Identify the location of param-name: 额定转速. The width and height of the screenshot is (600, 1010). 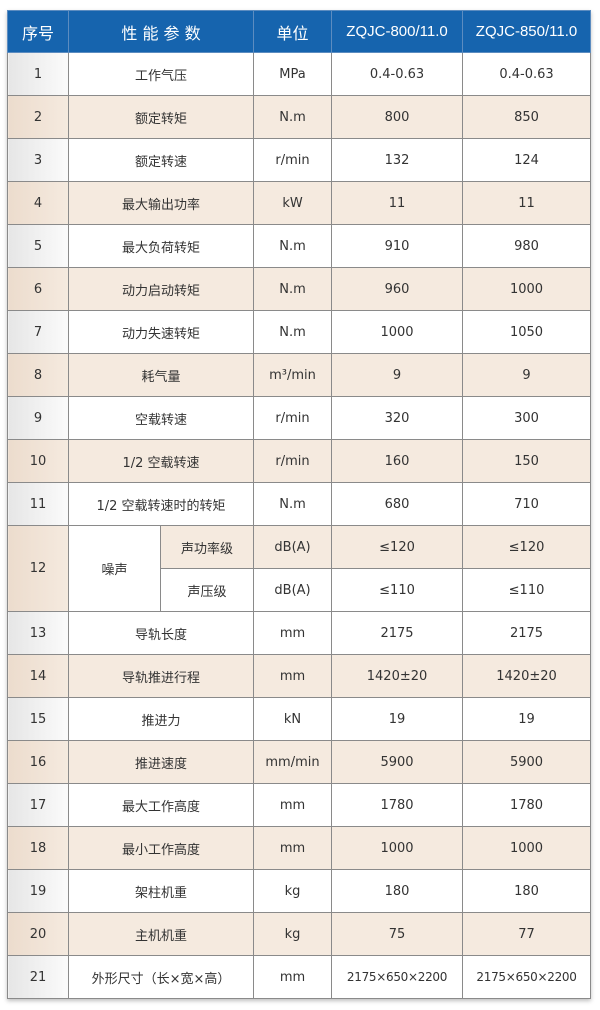
(161, 160).